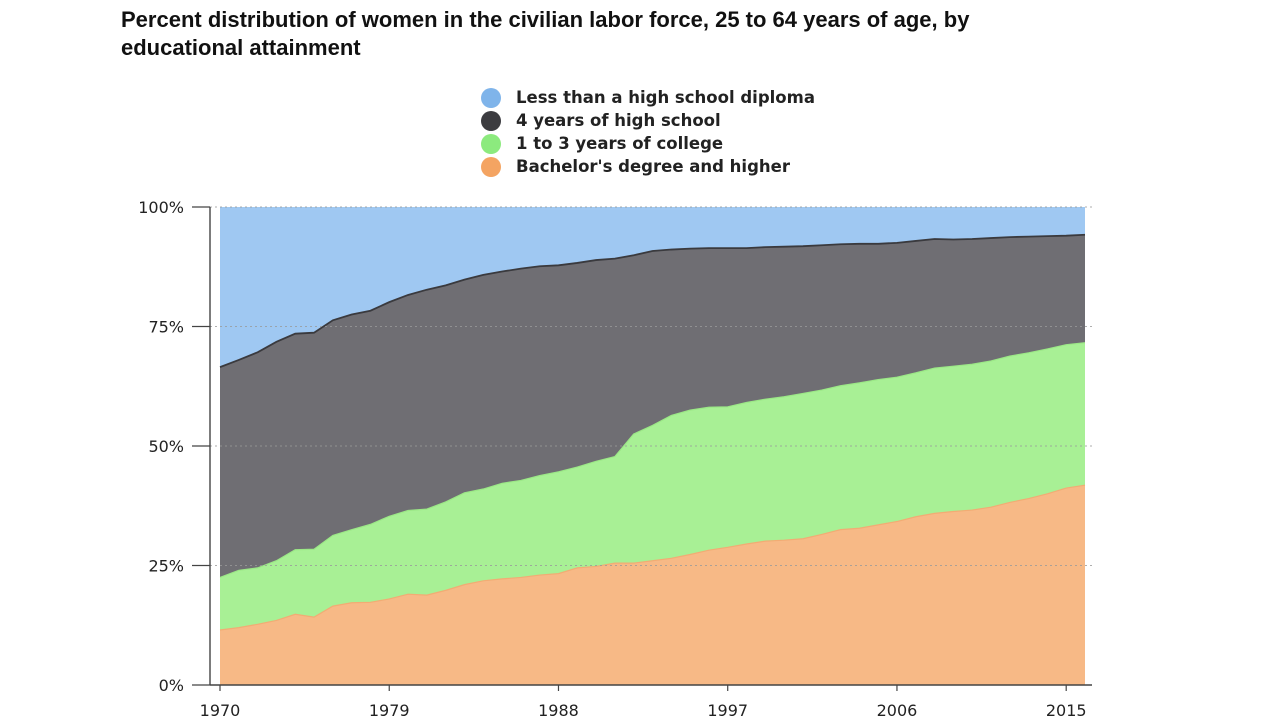 The width and height of the screenshot is (1280, 721). What do you see at coordinates (171, 685) in the screenshot?
I see `y-tick-label-0: 0%` at bounding box center [171, 685].